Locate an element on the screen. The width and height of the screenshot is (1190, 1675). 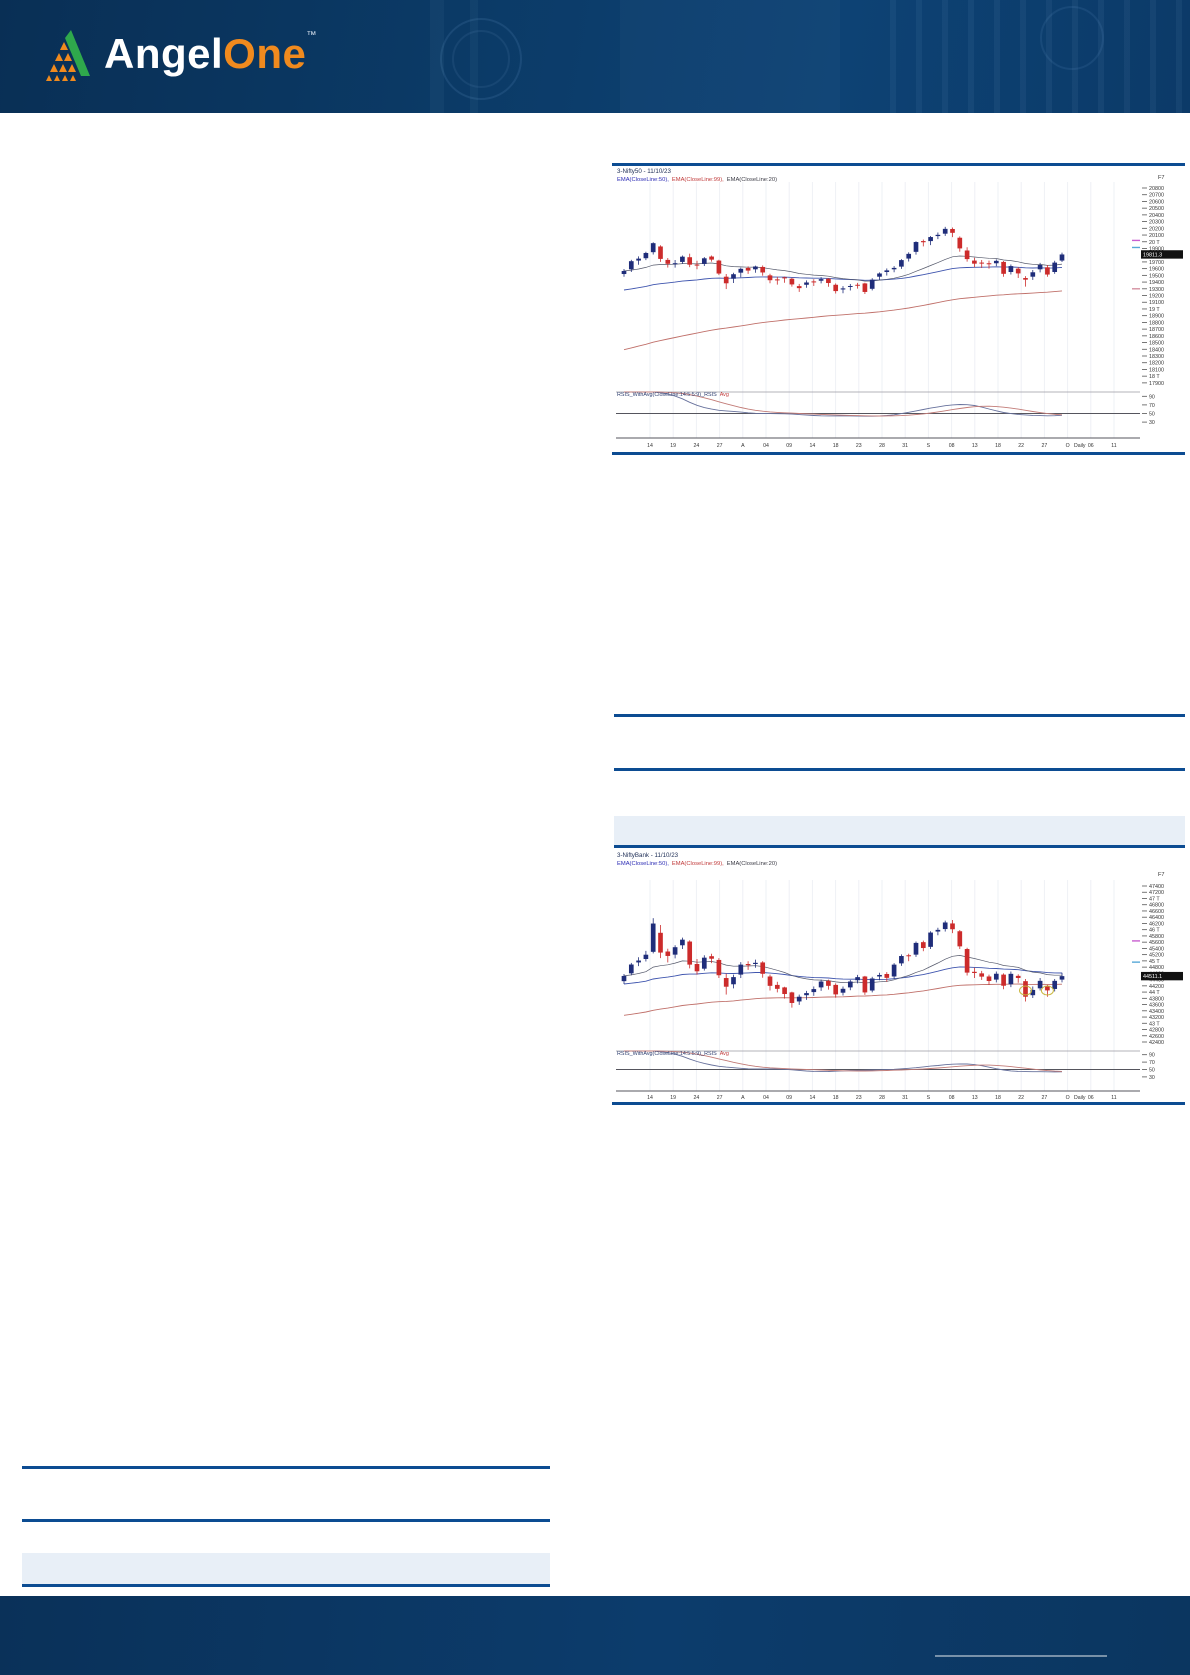
svg-text: 18200 is located at coordinates (1156, 364).